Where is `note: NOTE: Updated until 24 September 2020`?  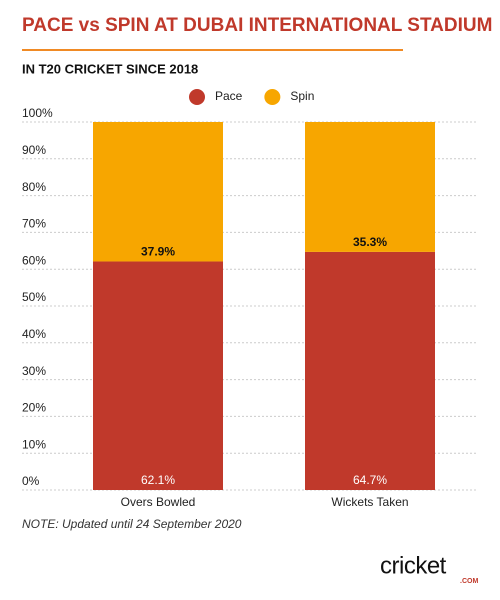 note: NOTE: Updated until 24 September 2020 is located at coordinates (132, 524).